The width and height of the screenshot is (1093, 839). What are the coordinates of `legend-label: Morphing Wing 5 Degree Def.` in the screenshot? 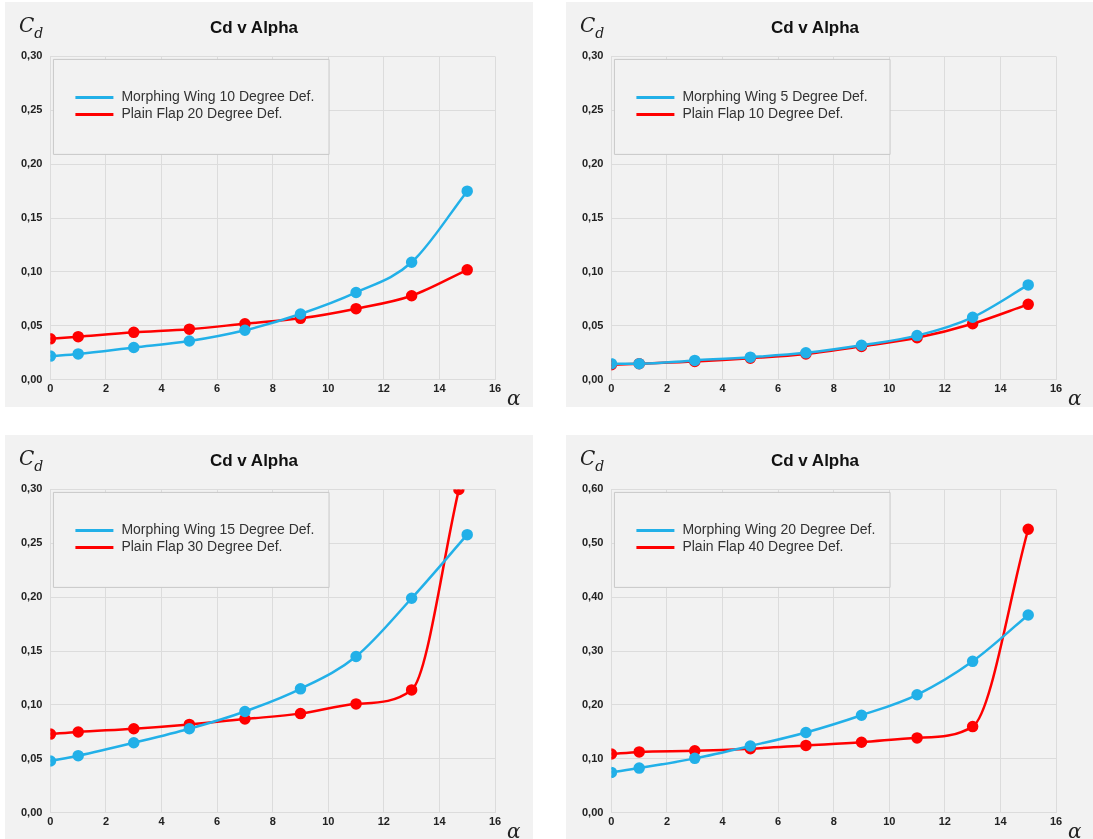 It's located at (775, 96).